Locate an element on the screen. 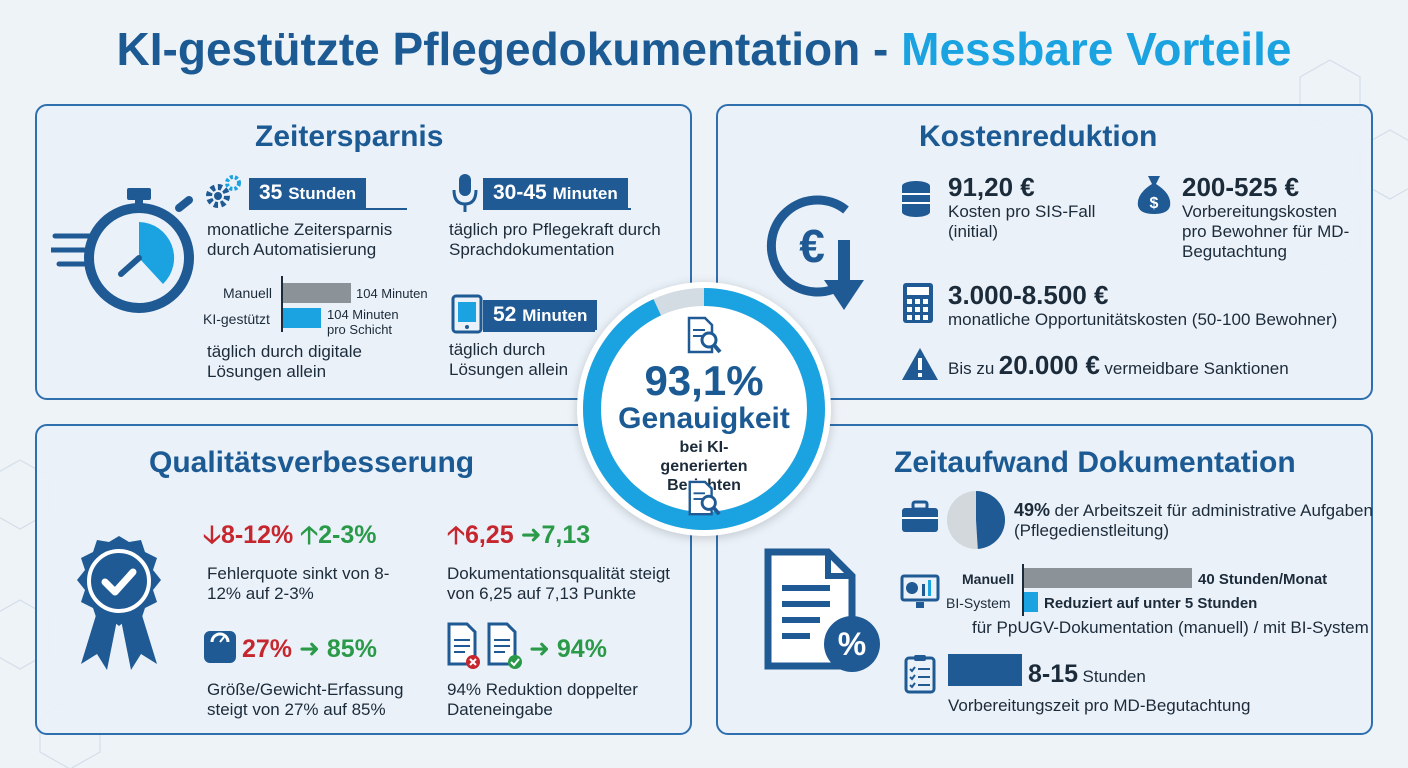 This screenshot has width=1408, height=768. money-bag-icon: $ is located at coordinates (1154, 195).